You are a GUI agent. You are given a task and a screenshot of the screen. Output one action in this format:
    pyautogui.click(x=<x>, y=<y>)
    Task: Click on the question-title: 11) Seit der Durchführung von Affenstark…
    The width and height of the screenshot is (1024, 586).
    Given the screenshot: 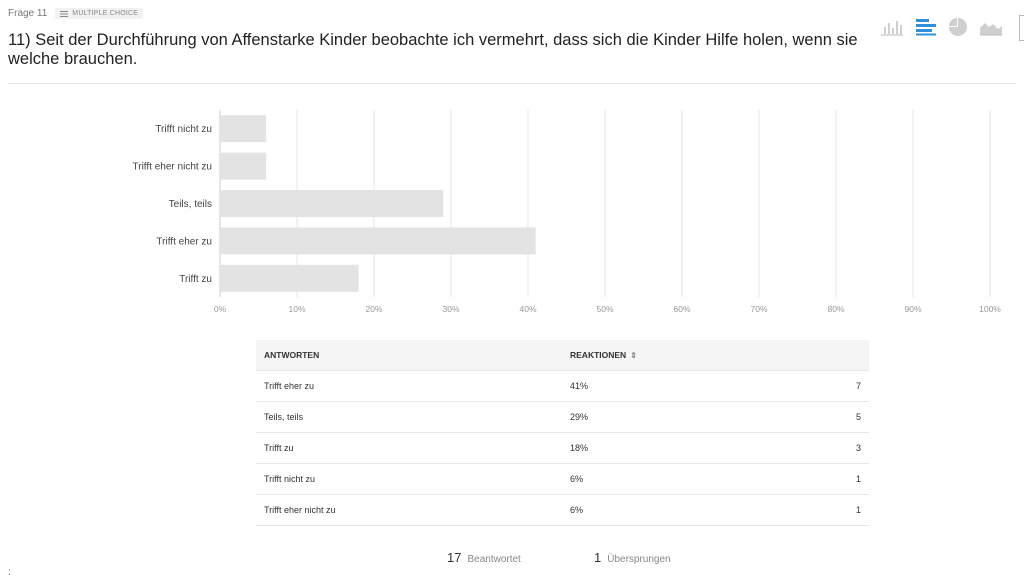 What is the action you would take?
    pyautogui.click(x=433, y=49)
    